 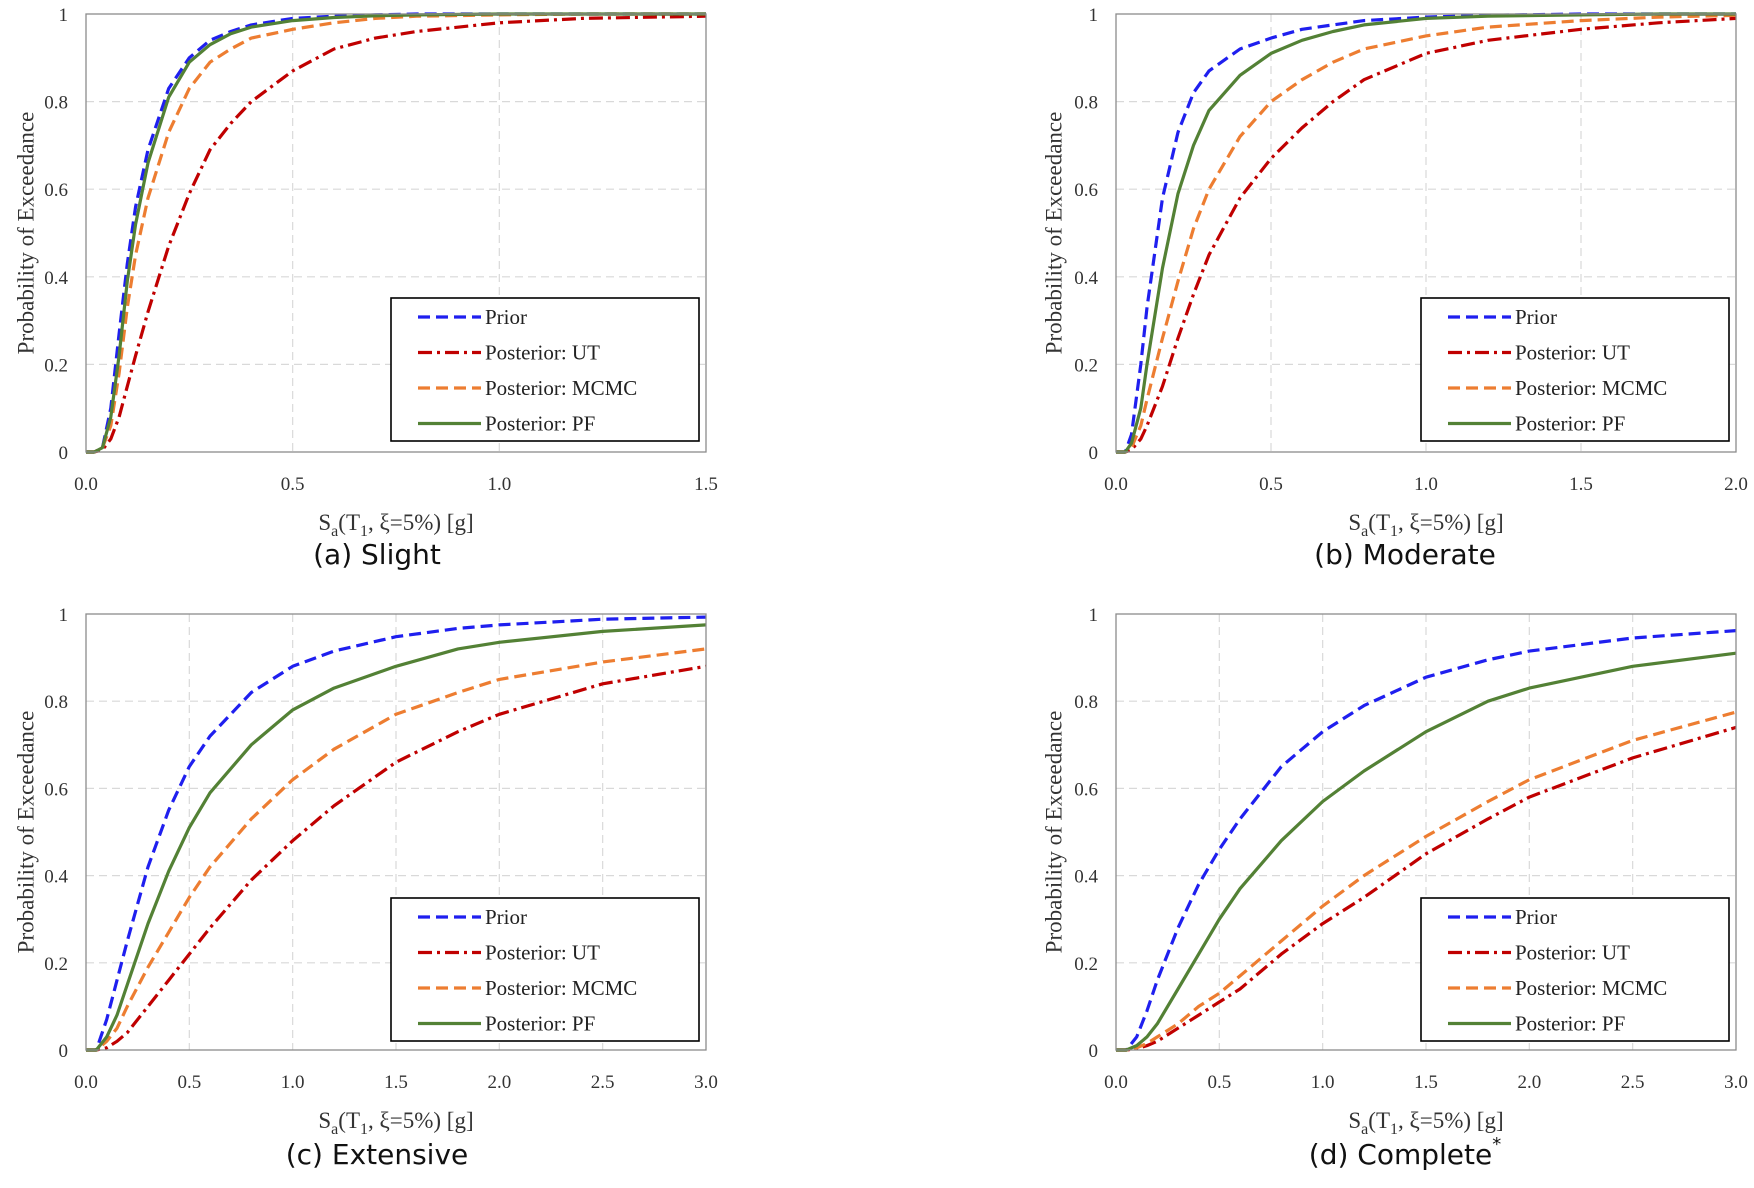 What do you see at coordinates (377, 554) in the screenshot?
I see `panel-caption: (a) Slight` at bounding box center [377, 554].